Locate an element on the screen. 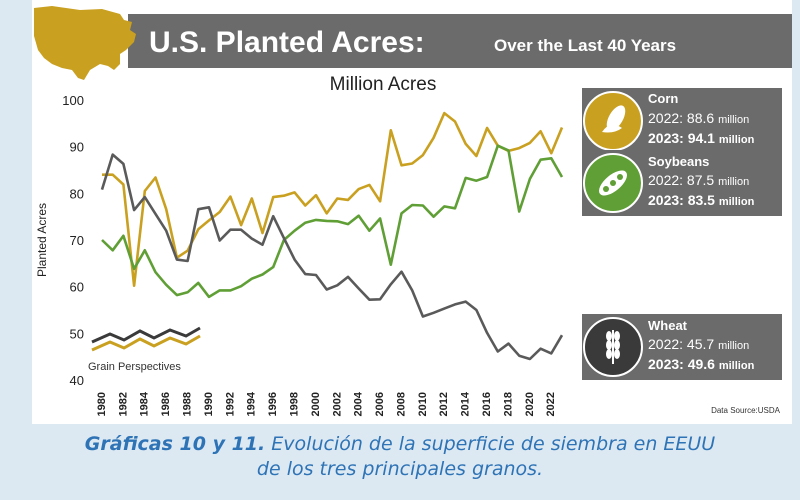 This screenshot has width=800, height=500. x-tick-label: 2020 is located at coordinates (530, 404).